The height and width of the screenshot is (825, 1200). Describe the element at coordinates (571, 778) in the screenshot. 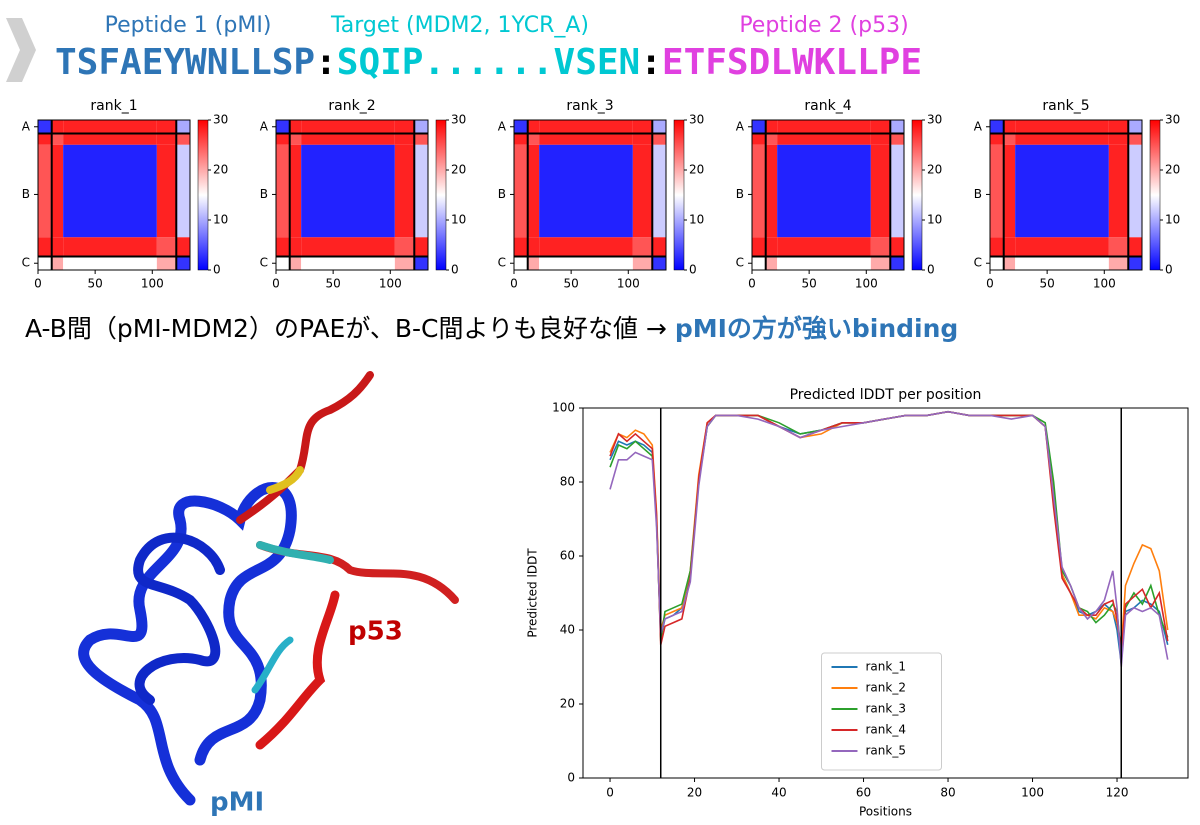

I see `y-tick-label: 0` at that location.